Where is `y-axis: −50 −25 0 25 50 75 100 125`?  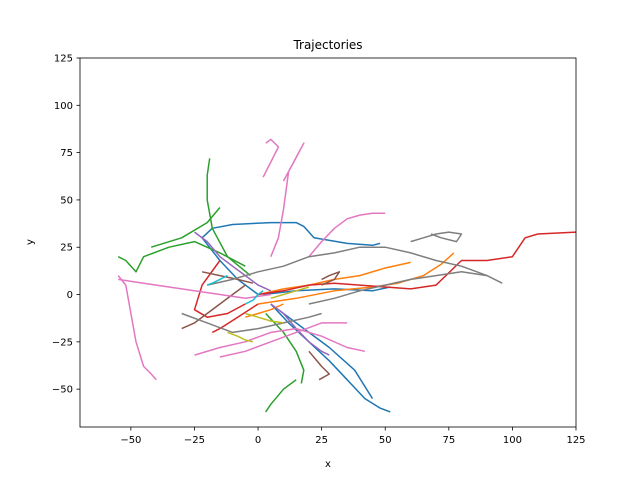 y-axis: −50 −25 0 25 50 75 100 125 is located at coordinates (66, 225).